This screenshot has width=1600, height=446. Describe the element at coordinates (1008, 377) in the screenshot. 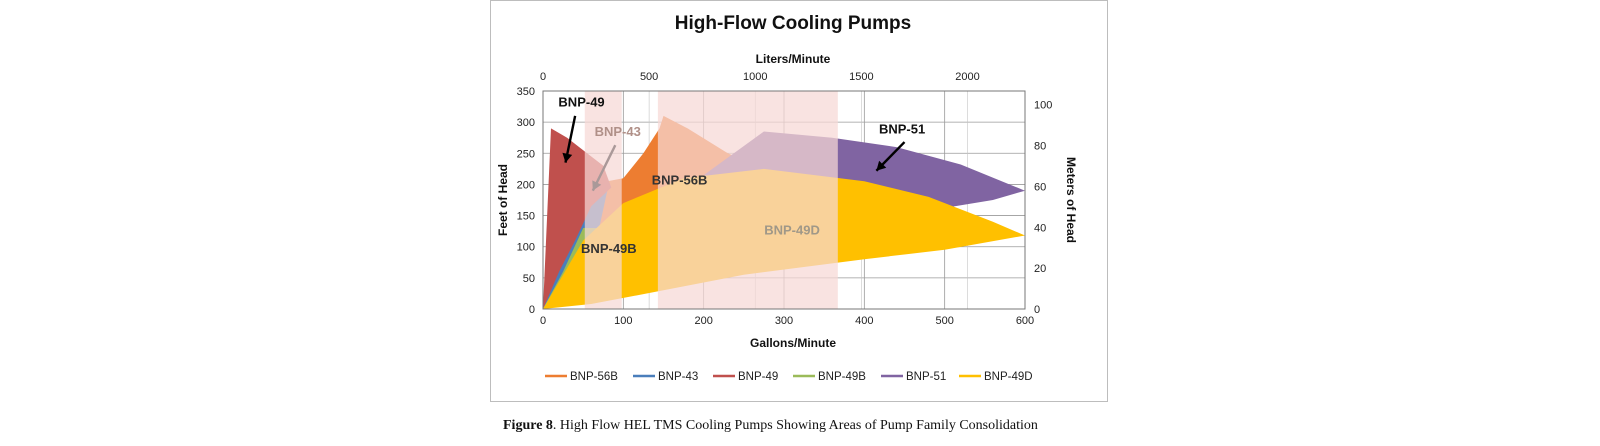

I see `legend-label: BNP-49D` at that location.